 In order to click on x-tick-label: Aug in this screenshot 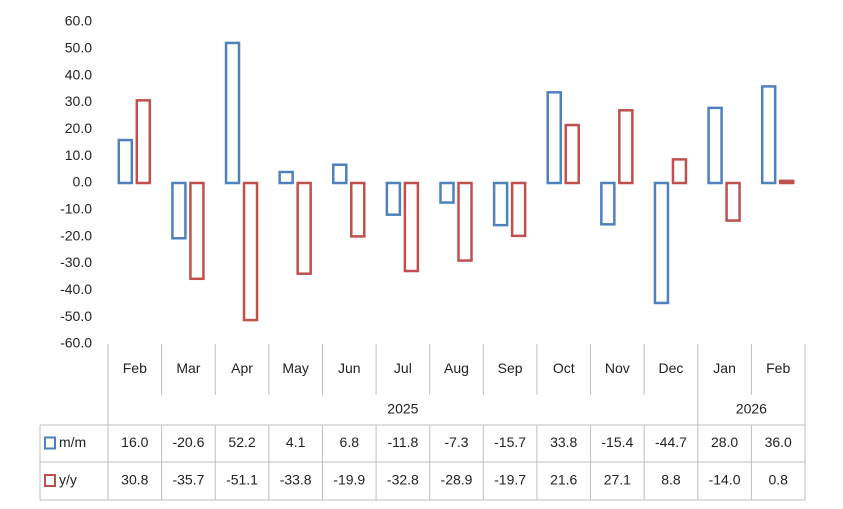, I will do `click(456, 368)`.